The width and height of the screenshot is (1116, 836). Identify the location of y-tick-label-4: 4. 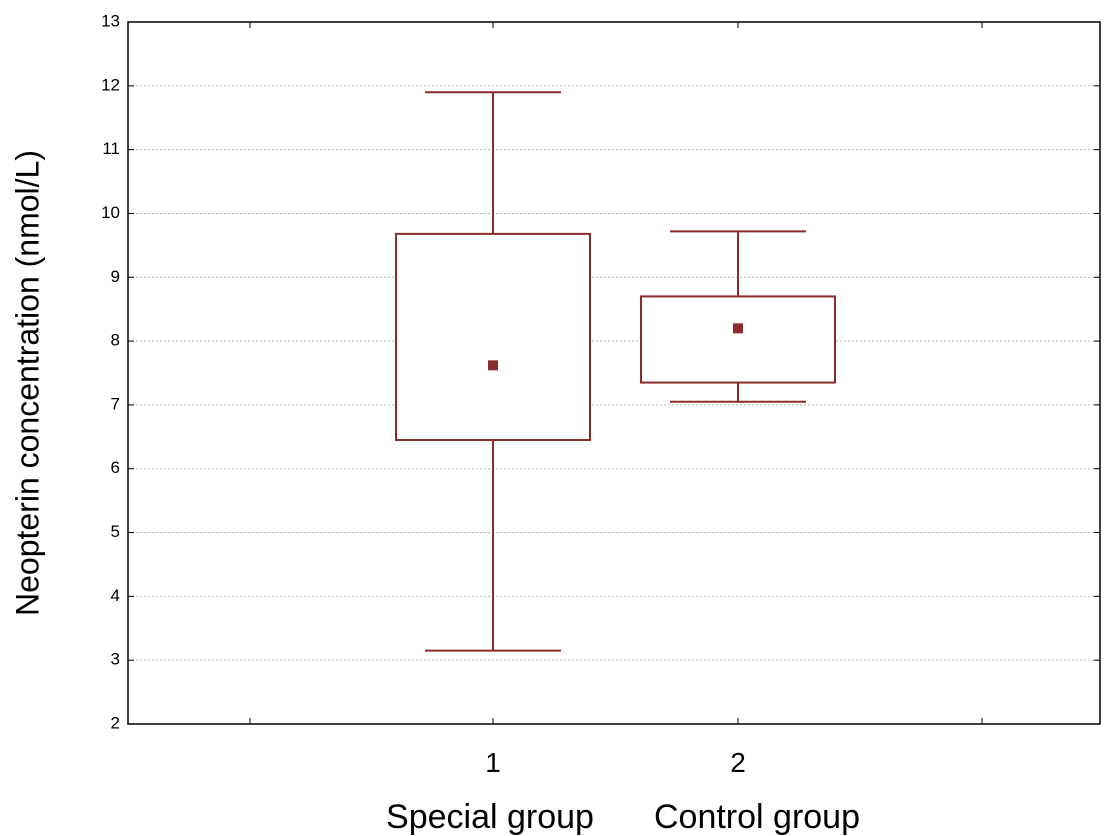
(115, 595).